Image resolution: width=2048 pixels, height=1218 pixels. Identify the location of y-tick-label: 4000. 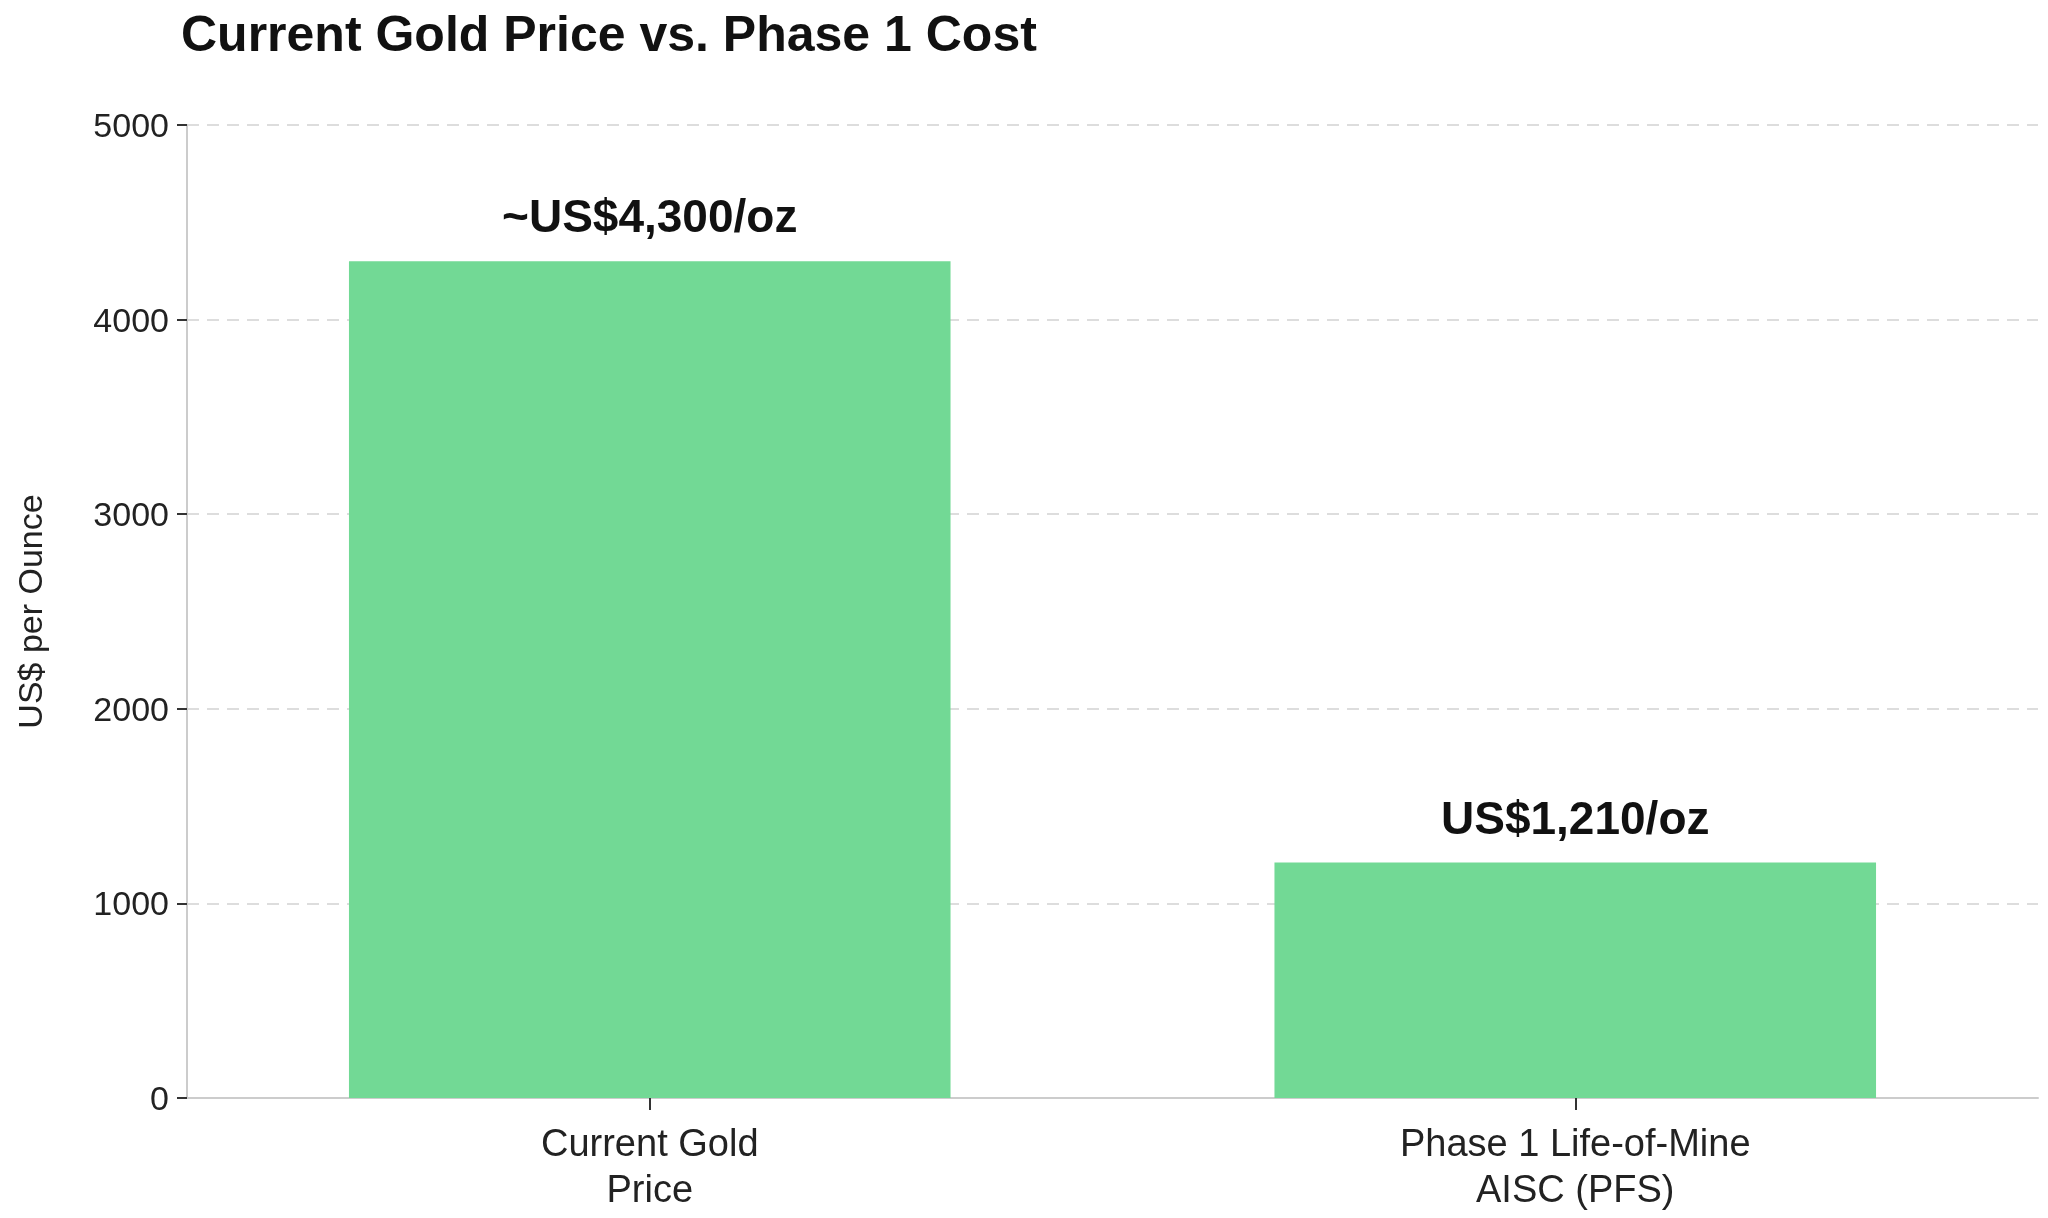
(131, 319).